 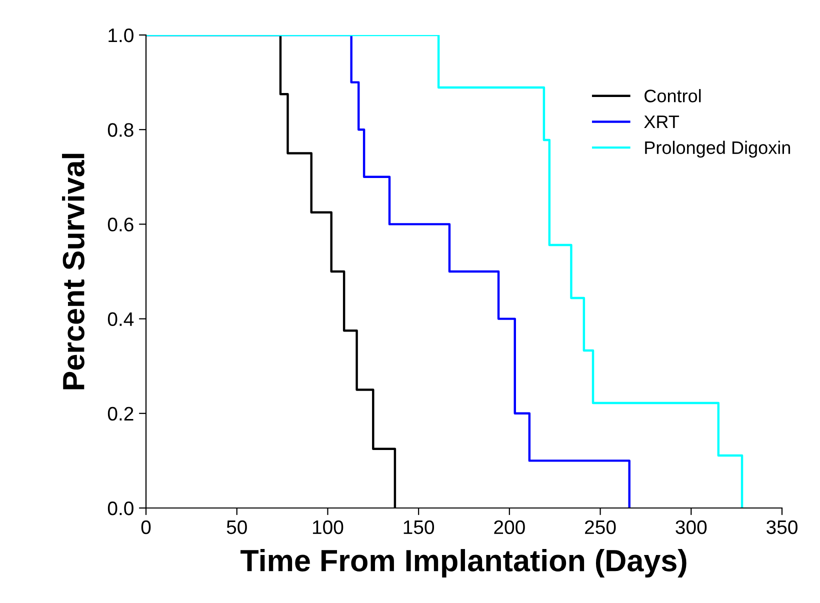 I want to click on y-tick-label: 0.4, so click(x=121, y=319).